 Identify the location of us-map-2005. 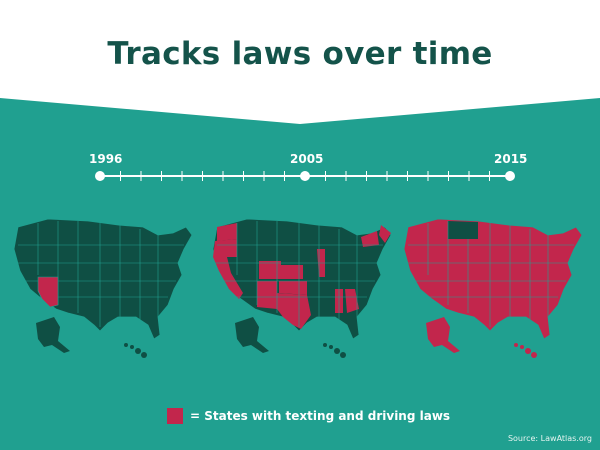
(302, 288).